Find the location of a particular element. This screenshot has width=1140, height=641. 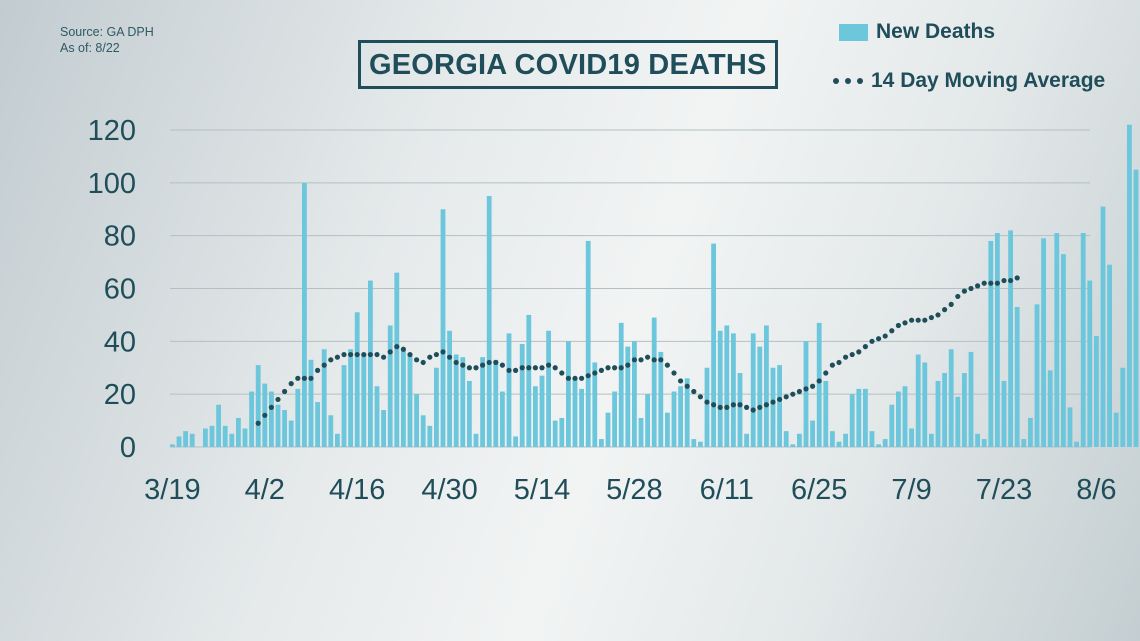

legend-moving-average: 14 Day Moving Average is located at coordinates (969, 81).